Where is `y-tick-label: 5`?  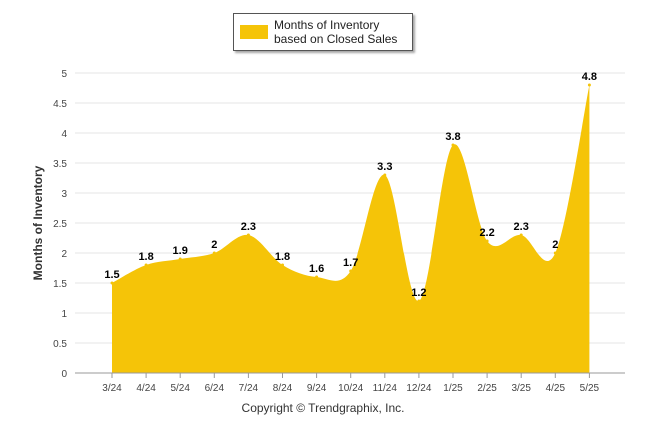 y-tick-label: 5 is located at coordinates (64, 74).